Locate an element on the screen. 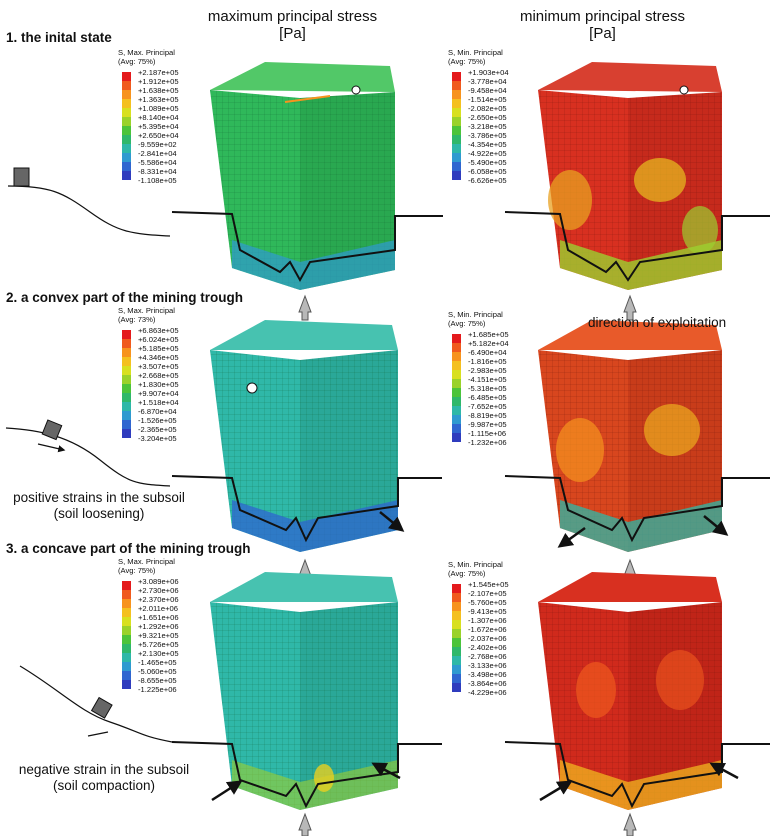 The height and width of the screenshot is (836, 773). legend-value: +1.363e+05 is located at coordinates (158, 99).